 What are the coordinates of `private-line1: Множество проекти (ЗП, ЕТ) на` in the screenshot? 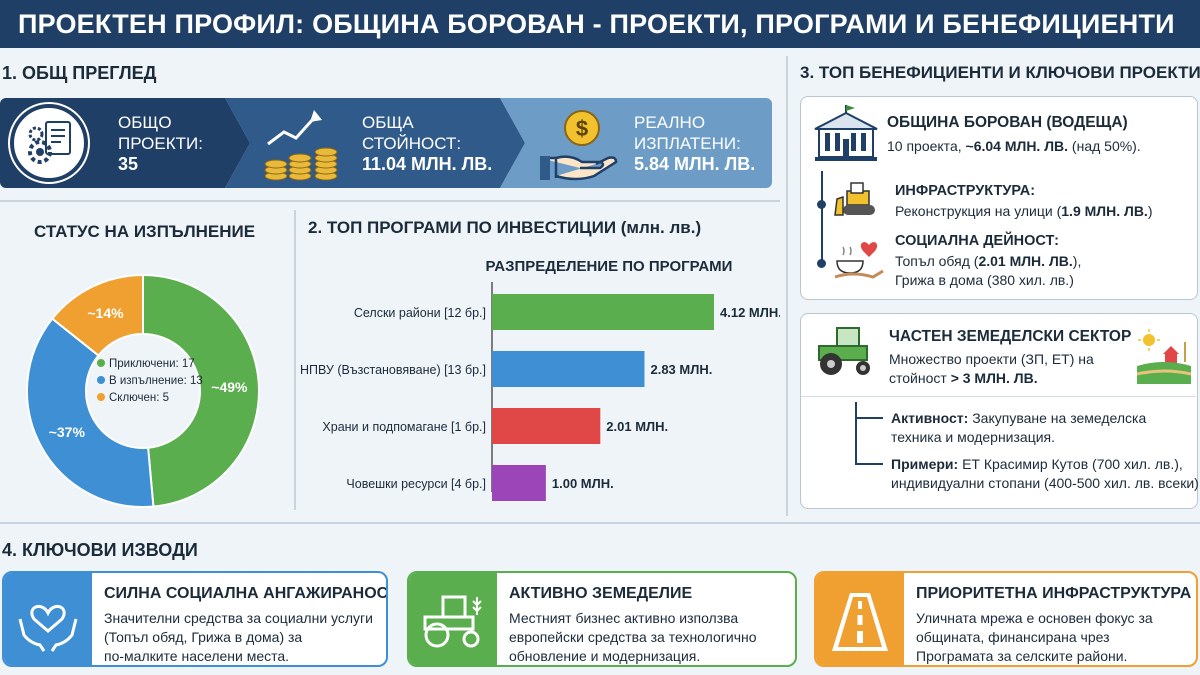 It's located at (991, 359).